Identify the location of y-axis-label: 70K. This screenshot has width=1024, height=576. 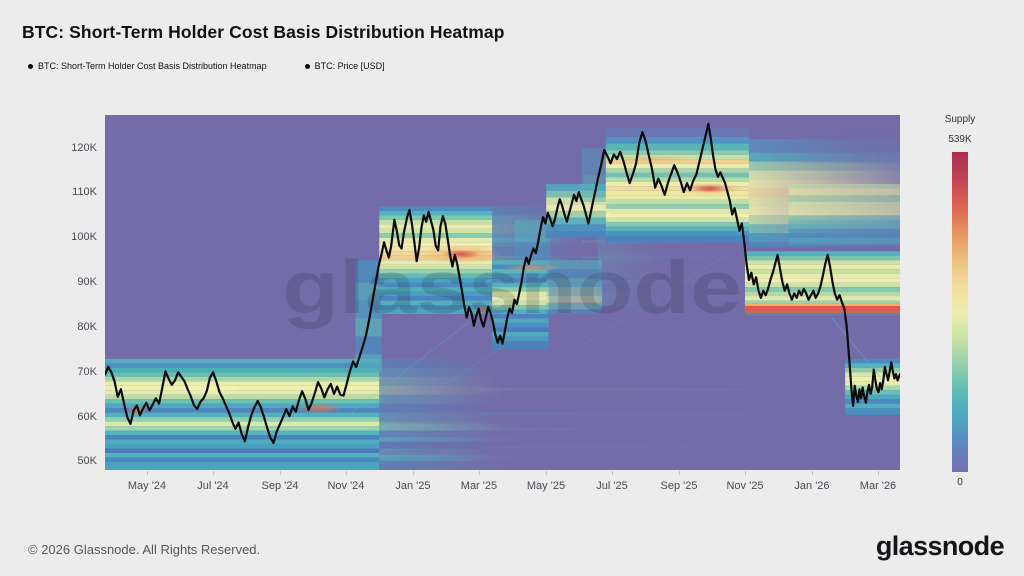
(87, 371).